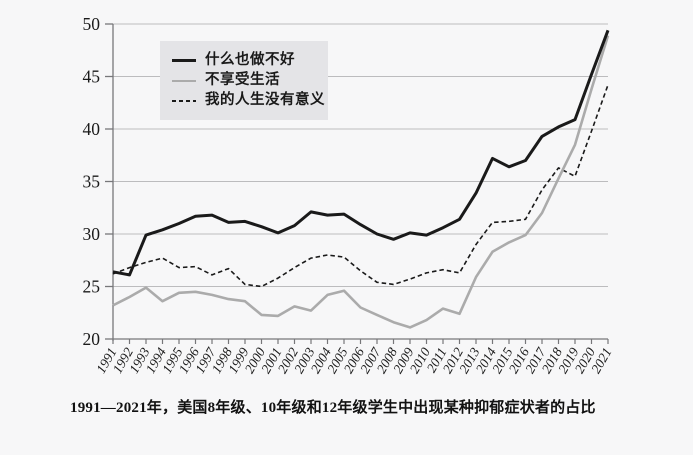  I want to click on legend-label: 不享受生活, so click(242, 80).